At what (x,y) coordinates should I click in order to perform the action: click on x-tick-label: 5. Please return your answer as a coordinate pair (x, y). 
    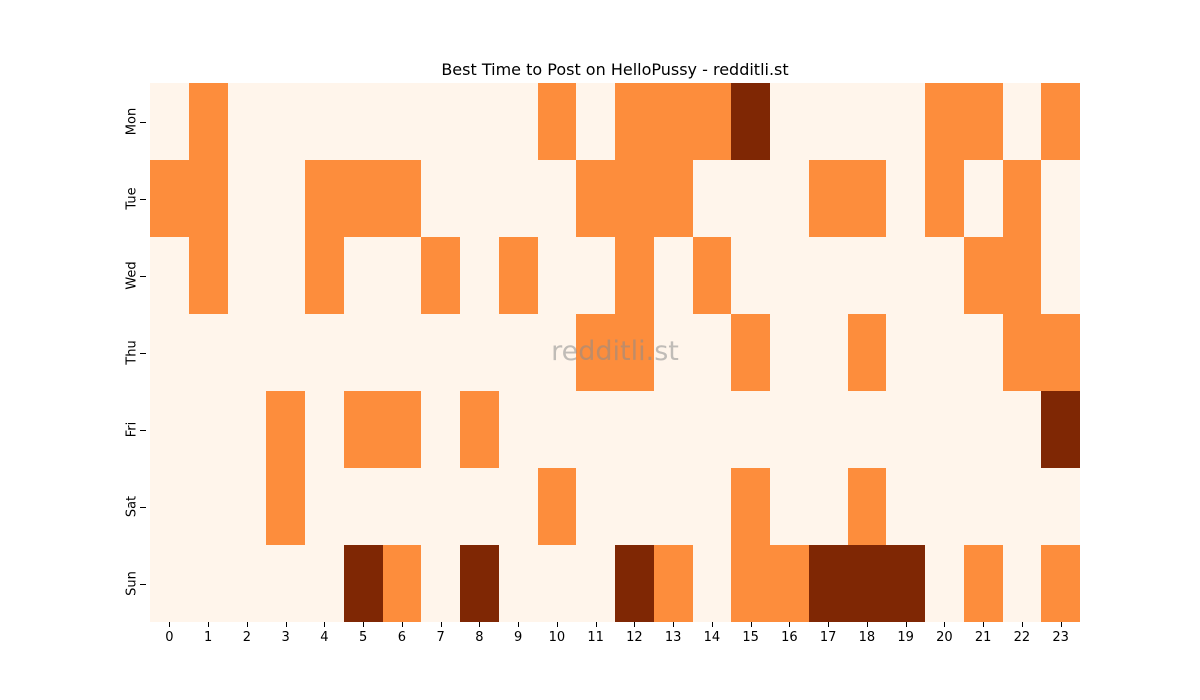
    Looking at the image, I should click on (363, 637).